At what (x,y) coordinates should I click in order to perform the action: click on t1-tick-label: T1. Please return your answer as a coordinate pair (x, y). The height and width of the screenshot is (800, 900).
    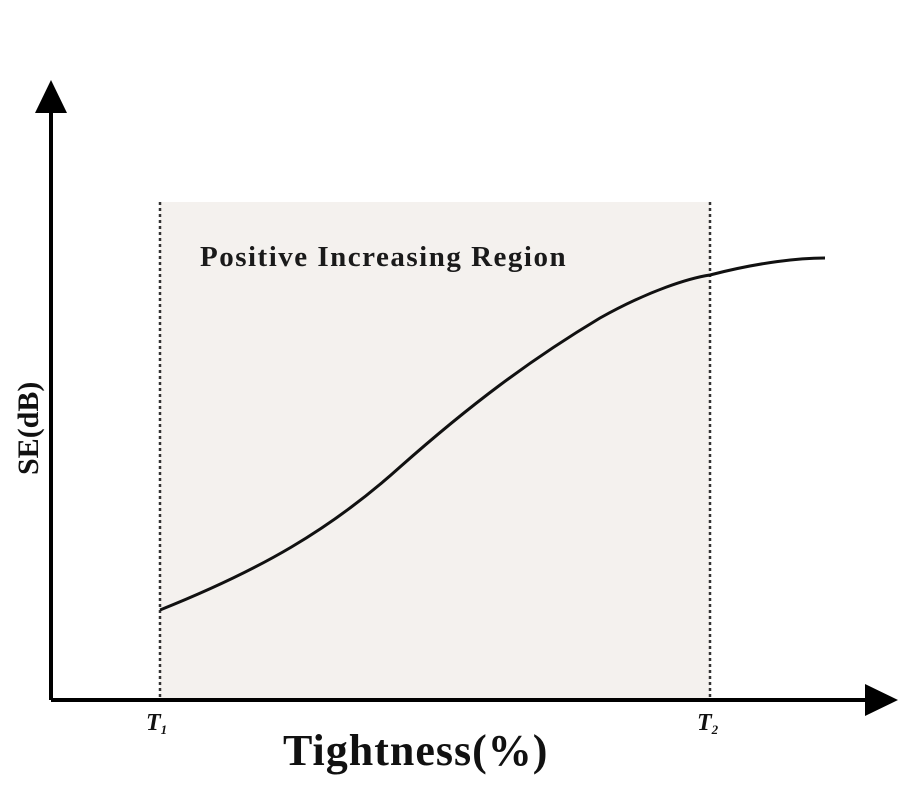
    Looking at the image, I should click on (156, 723).